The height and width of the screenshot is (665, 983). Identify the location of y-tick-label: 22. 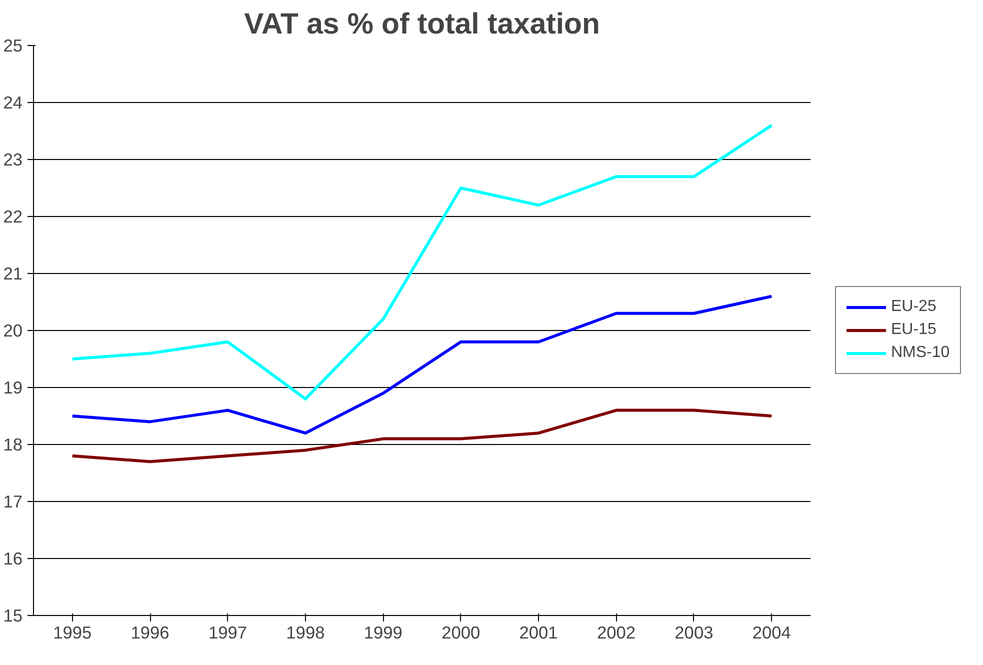
(13, 216).